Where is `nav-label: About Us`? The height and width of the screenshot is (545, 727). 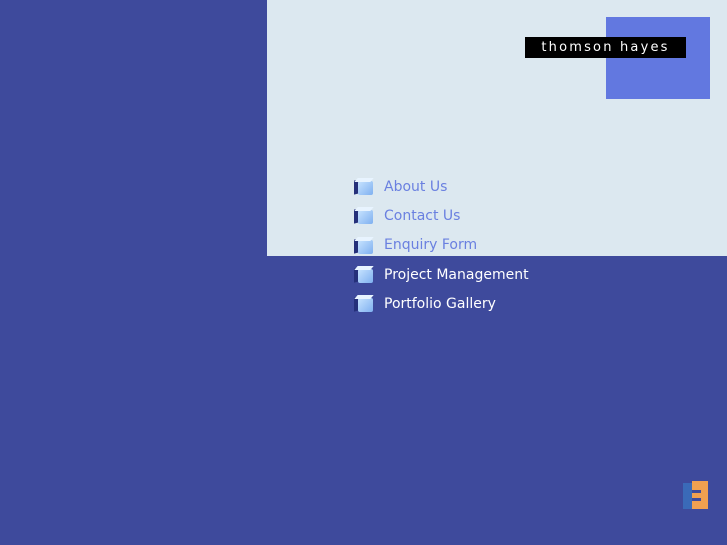 nav-label: About Us is located at coordinates (416, 186).